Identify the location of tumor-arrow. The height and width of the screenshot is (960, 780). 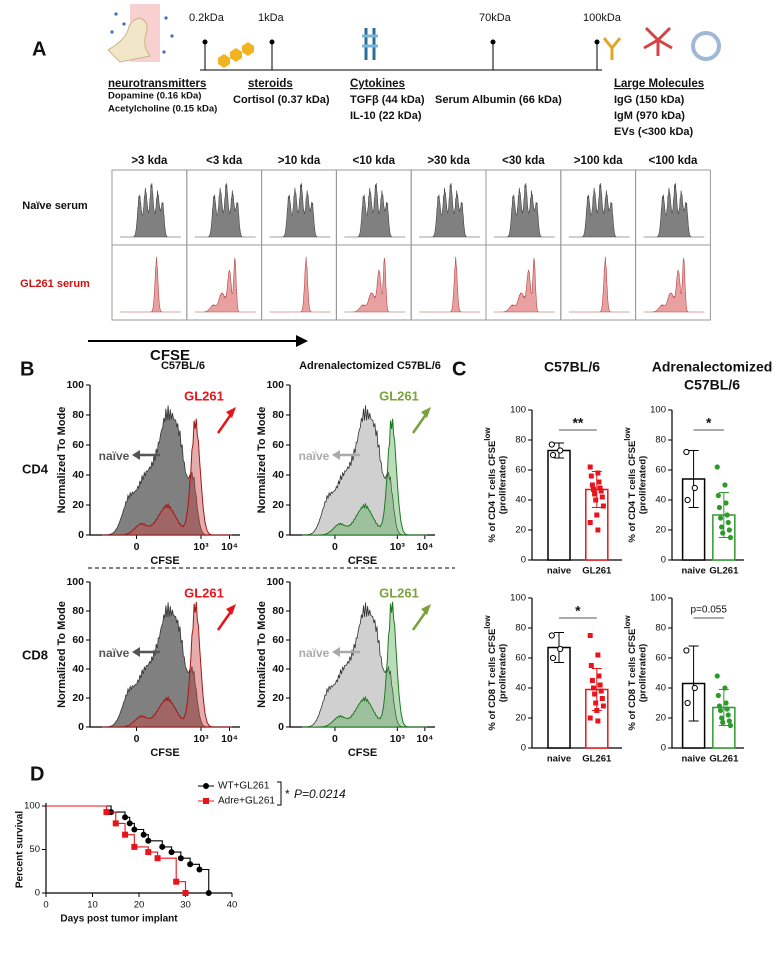
(420, 620).